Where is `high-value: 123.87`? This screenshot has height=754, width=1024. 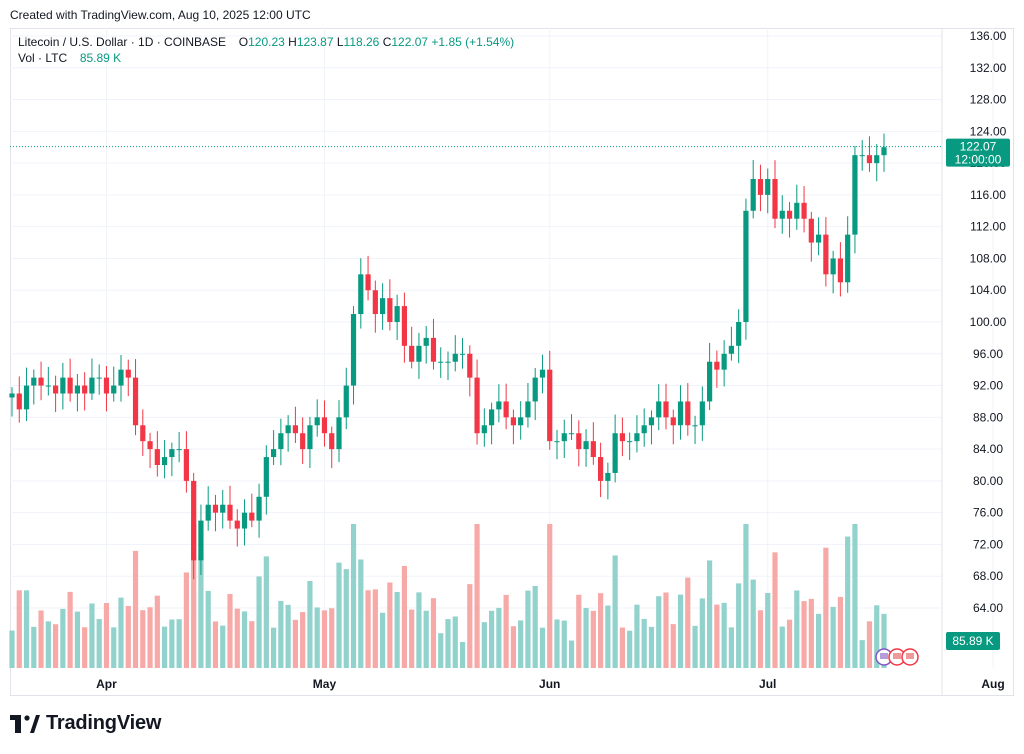
high-value: 123.87 is located at coordinates (315, 42).